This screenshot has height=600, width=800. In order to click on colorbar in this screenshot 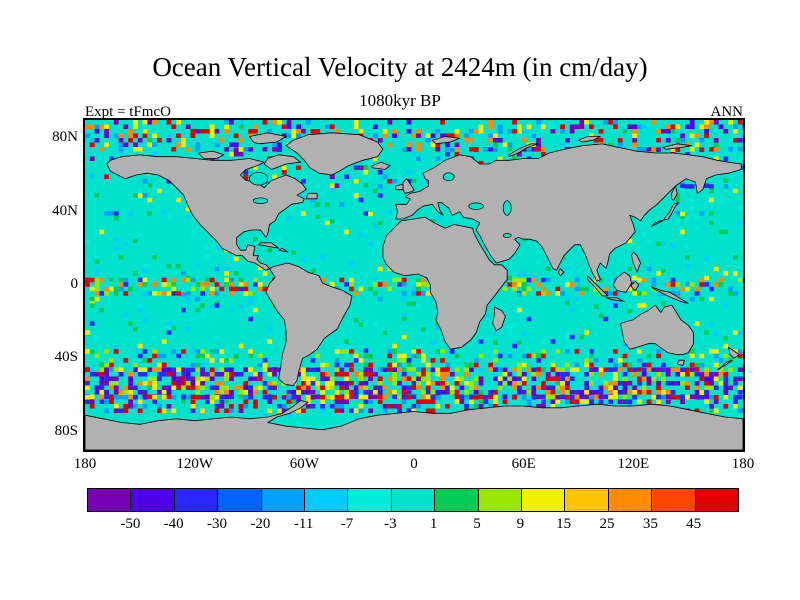, I will do `click(413, 500)`.